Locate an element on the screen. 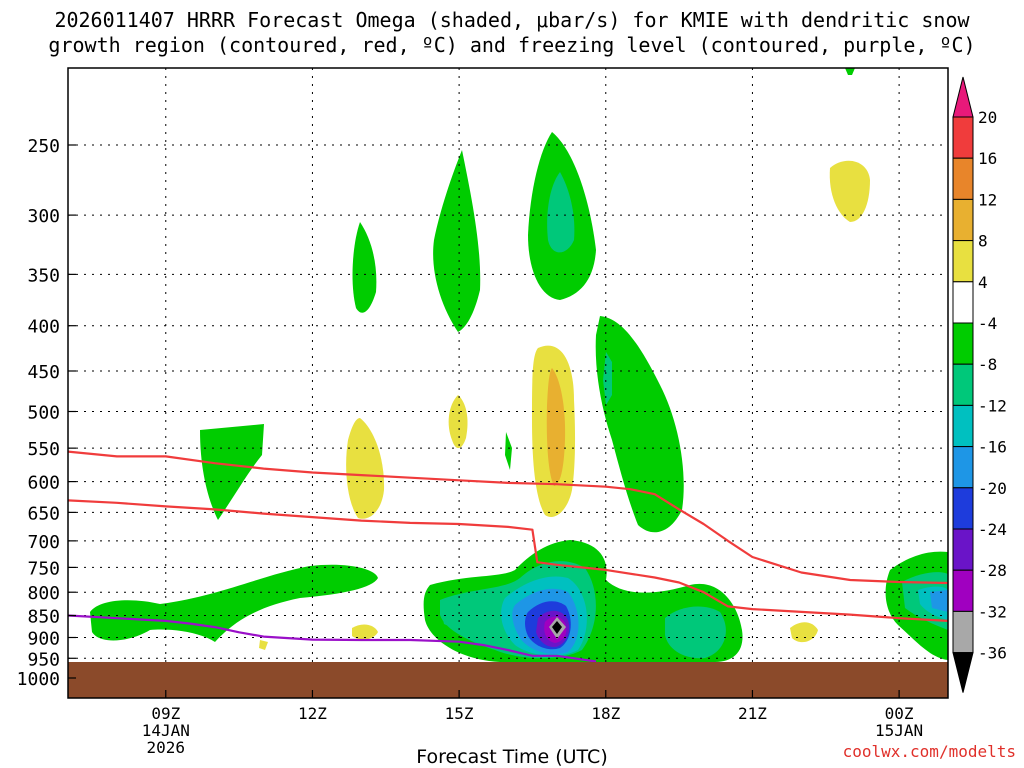 Image resolution: width=1024 pixels, height=768 pixels. x-tick-date: 14JAN is located at coordinates (166, 730).